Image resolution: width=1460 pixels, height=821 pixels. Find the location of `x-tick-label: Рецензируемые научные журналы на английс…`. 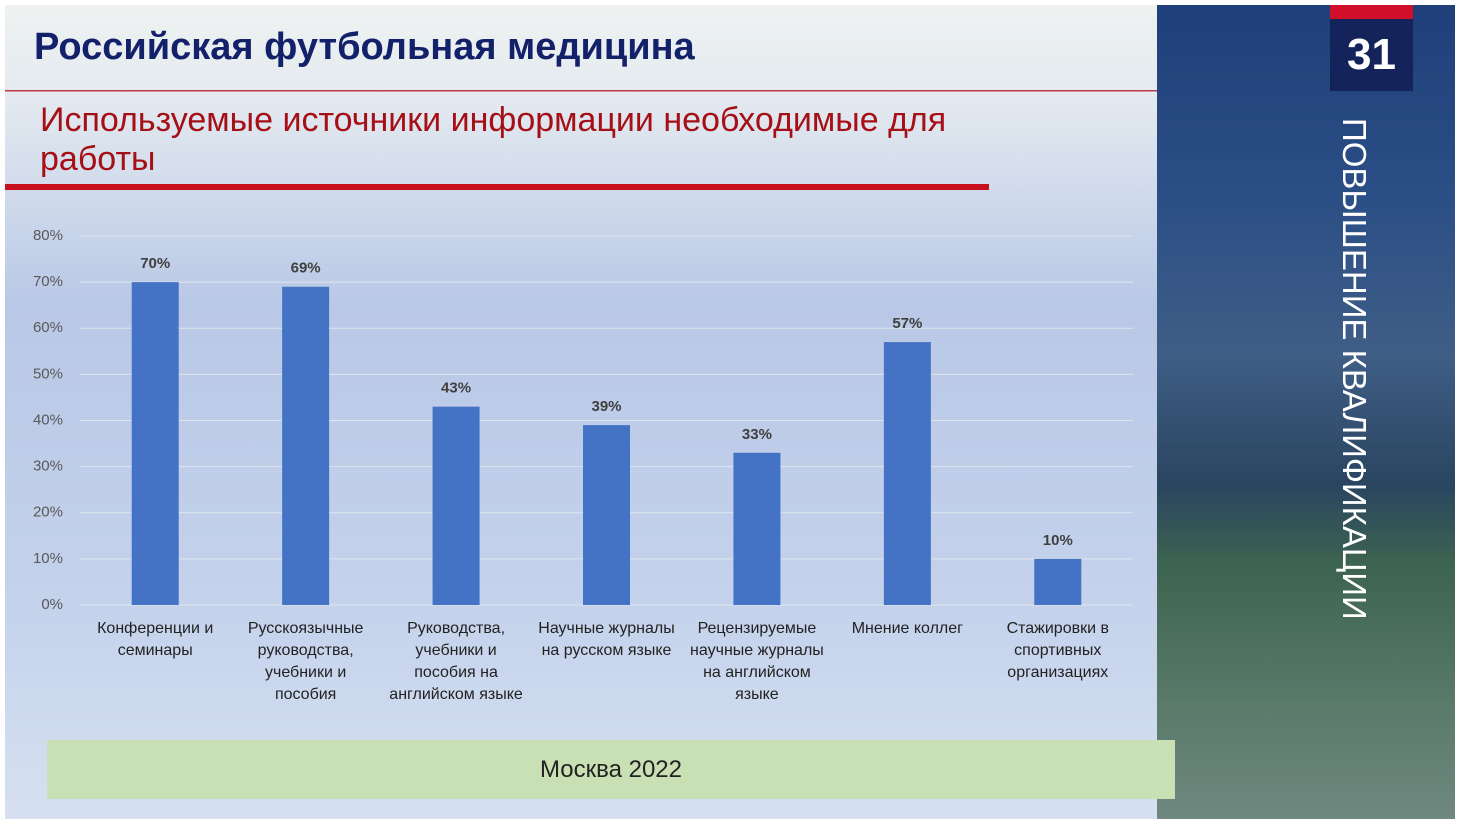

x-tick-label: Рецензируемые научные журналы на английс… is located at coordinates (757, 661).